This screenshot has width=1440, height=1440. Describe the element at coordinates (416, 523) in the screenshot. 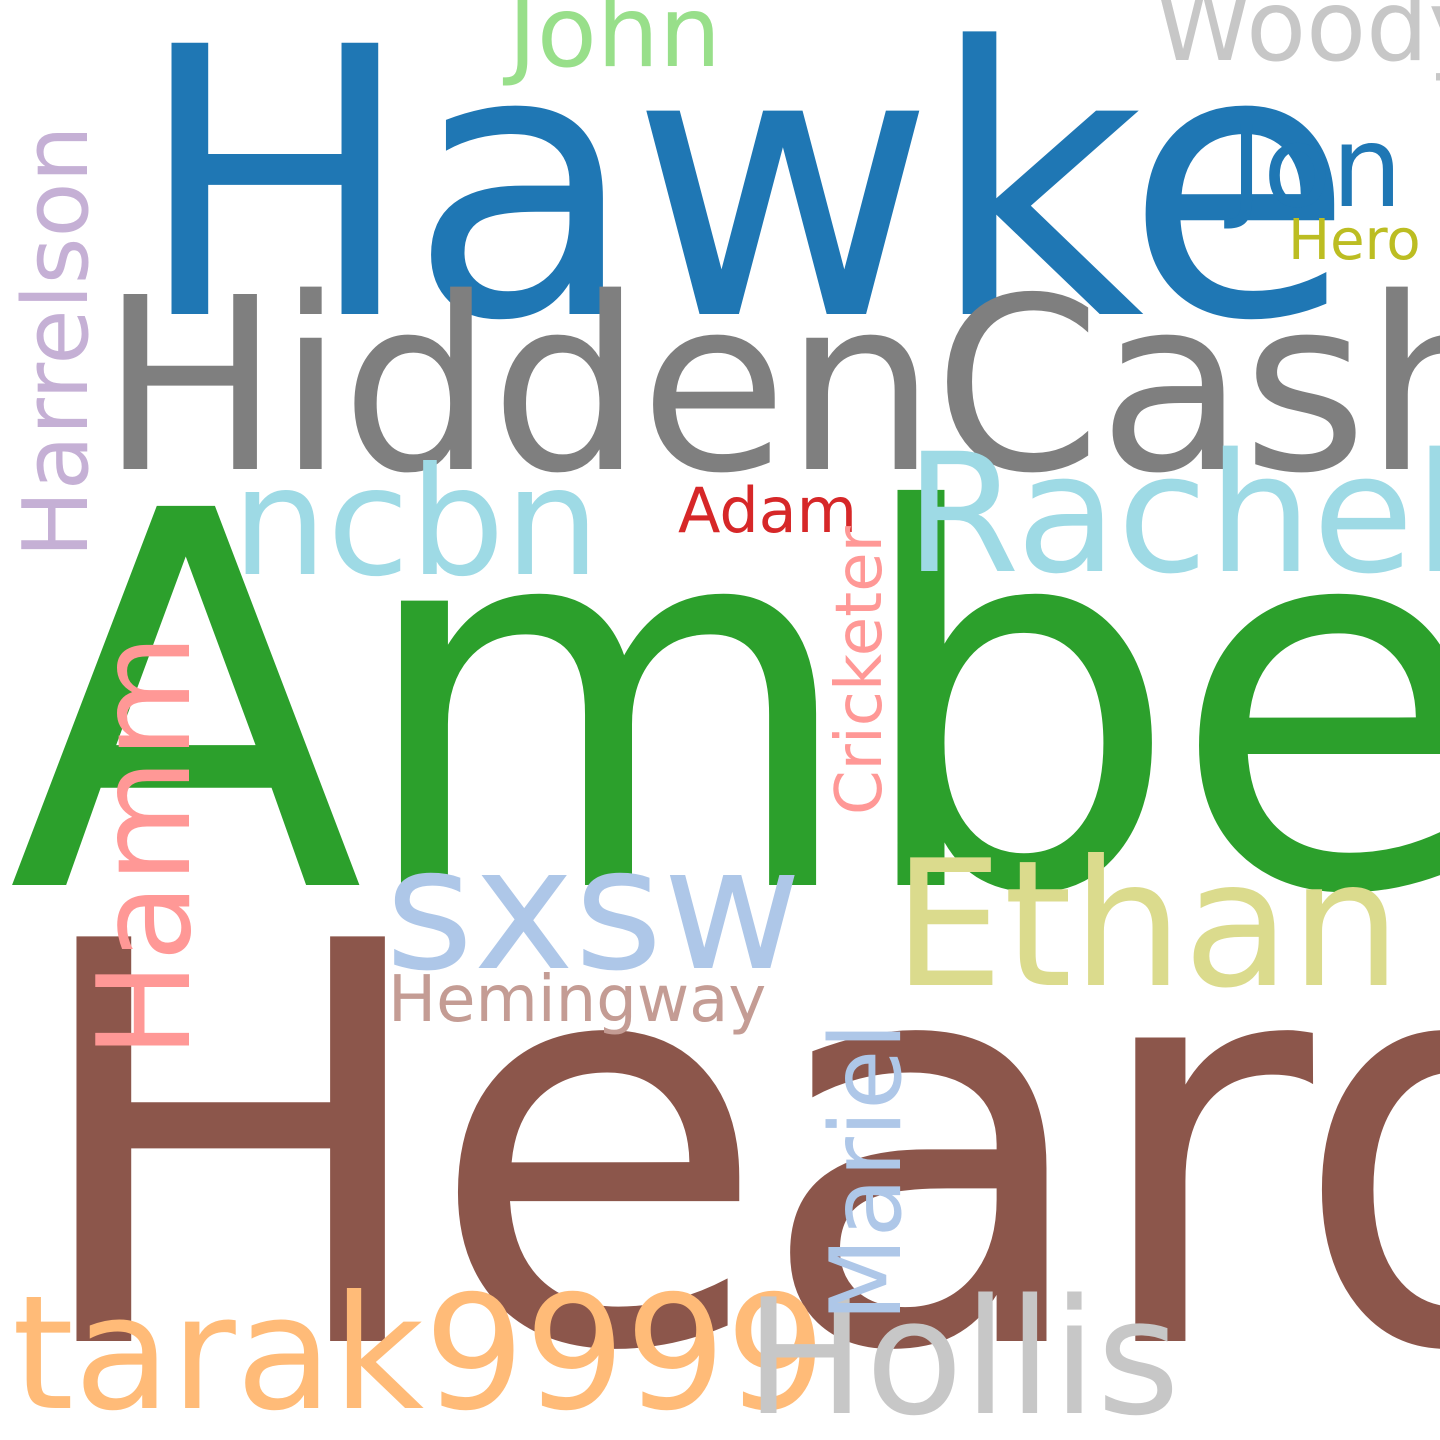

I see `word-ncbn: ncbn` at that location.